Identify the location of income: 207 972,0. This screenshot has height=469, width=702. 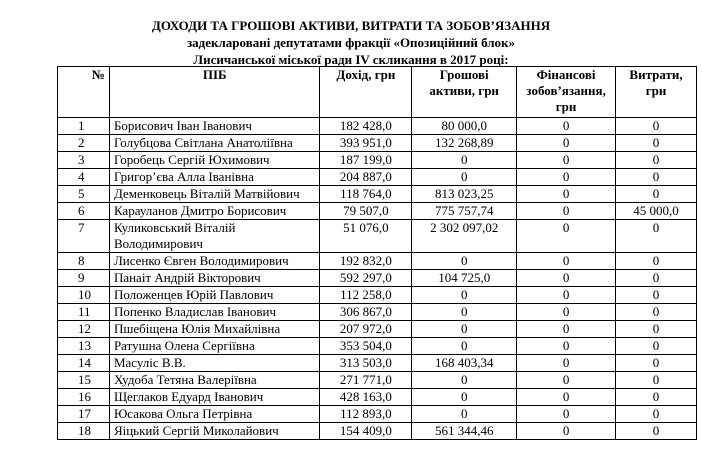
(366, 329).